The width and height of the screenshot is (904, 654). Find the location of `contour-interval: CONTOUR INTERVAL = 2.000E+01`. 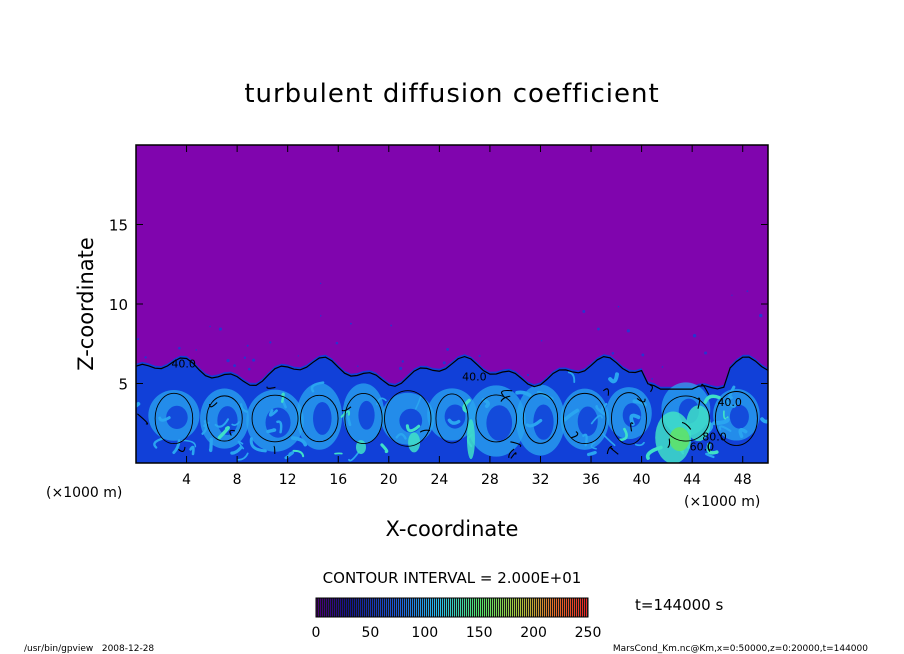

contour-interval: CONTOUR INTERVAL = 2.000E+01 is located at coordinates (452, 578).